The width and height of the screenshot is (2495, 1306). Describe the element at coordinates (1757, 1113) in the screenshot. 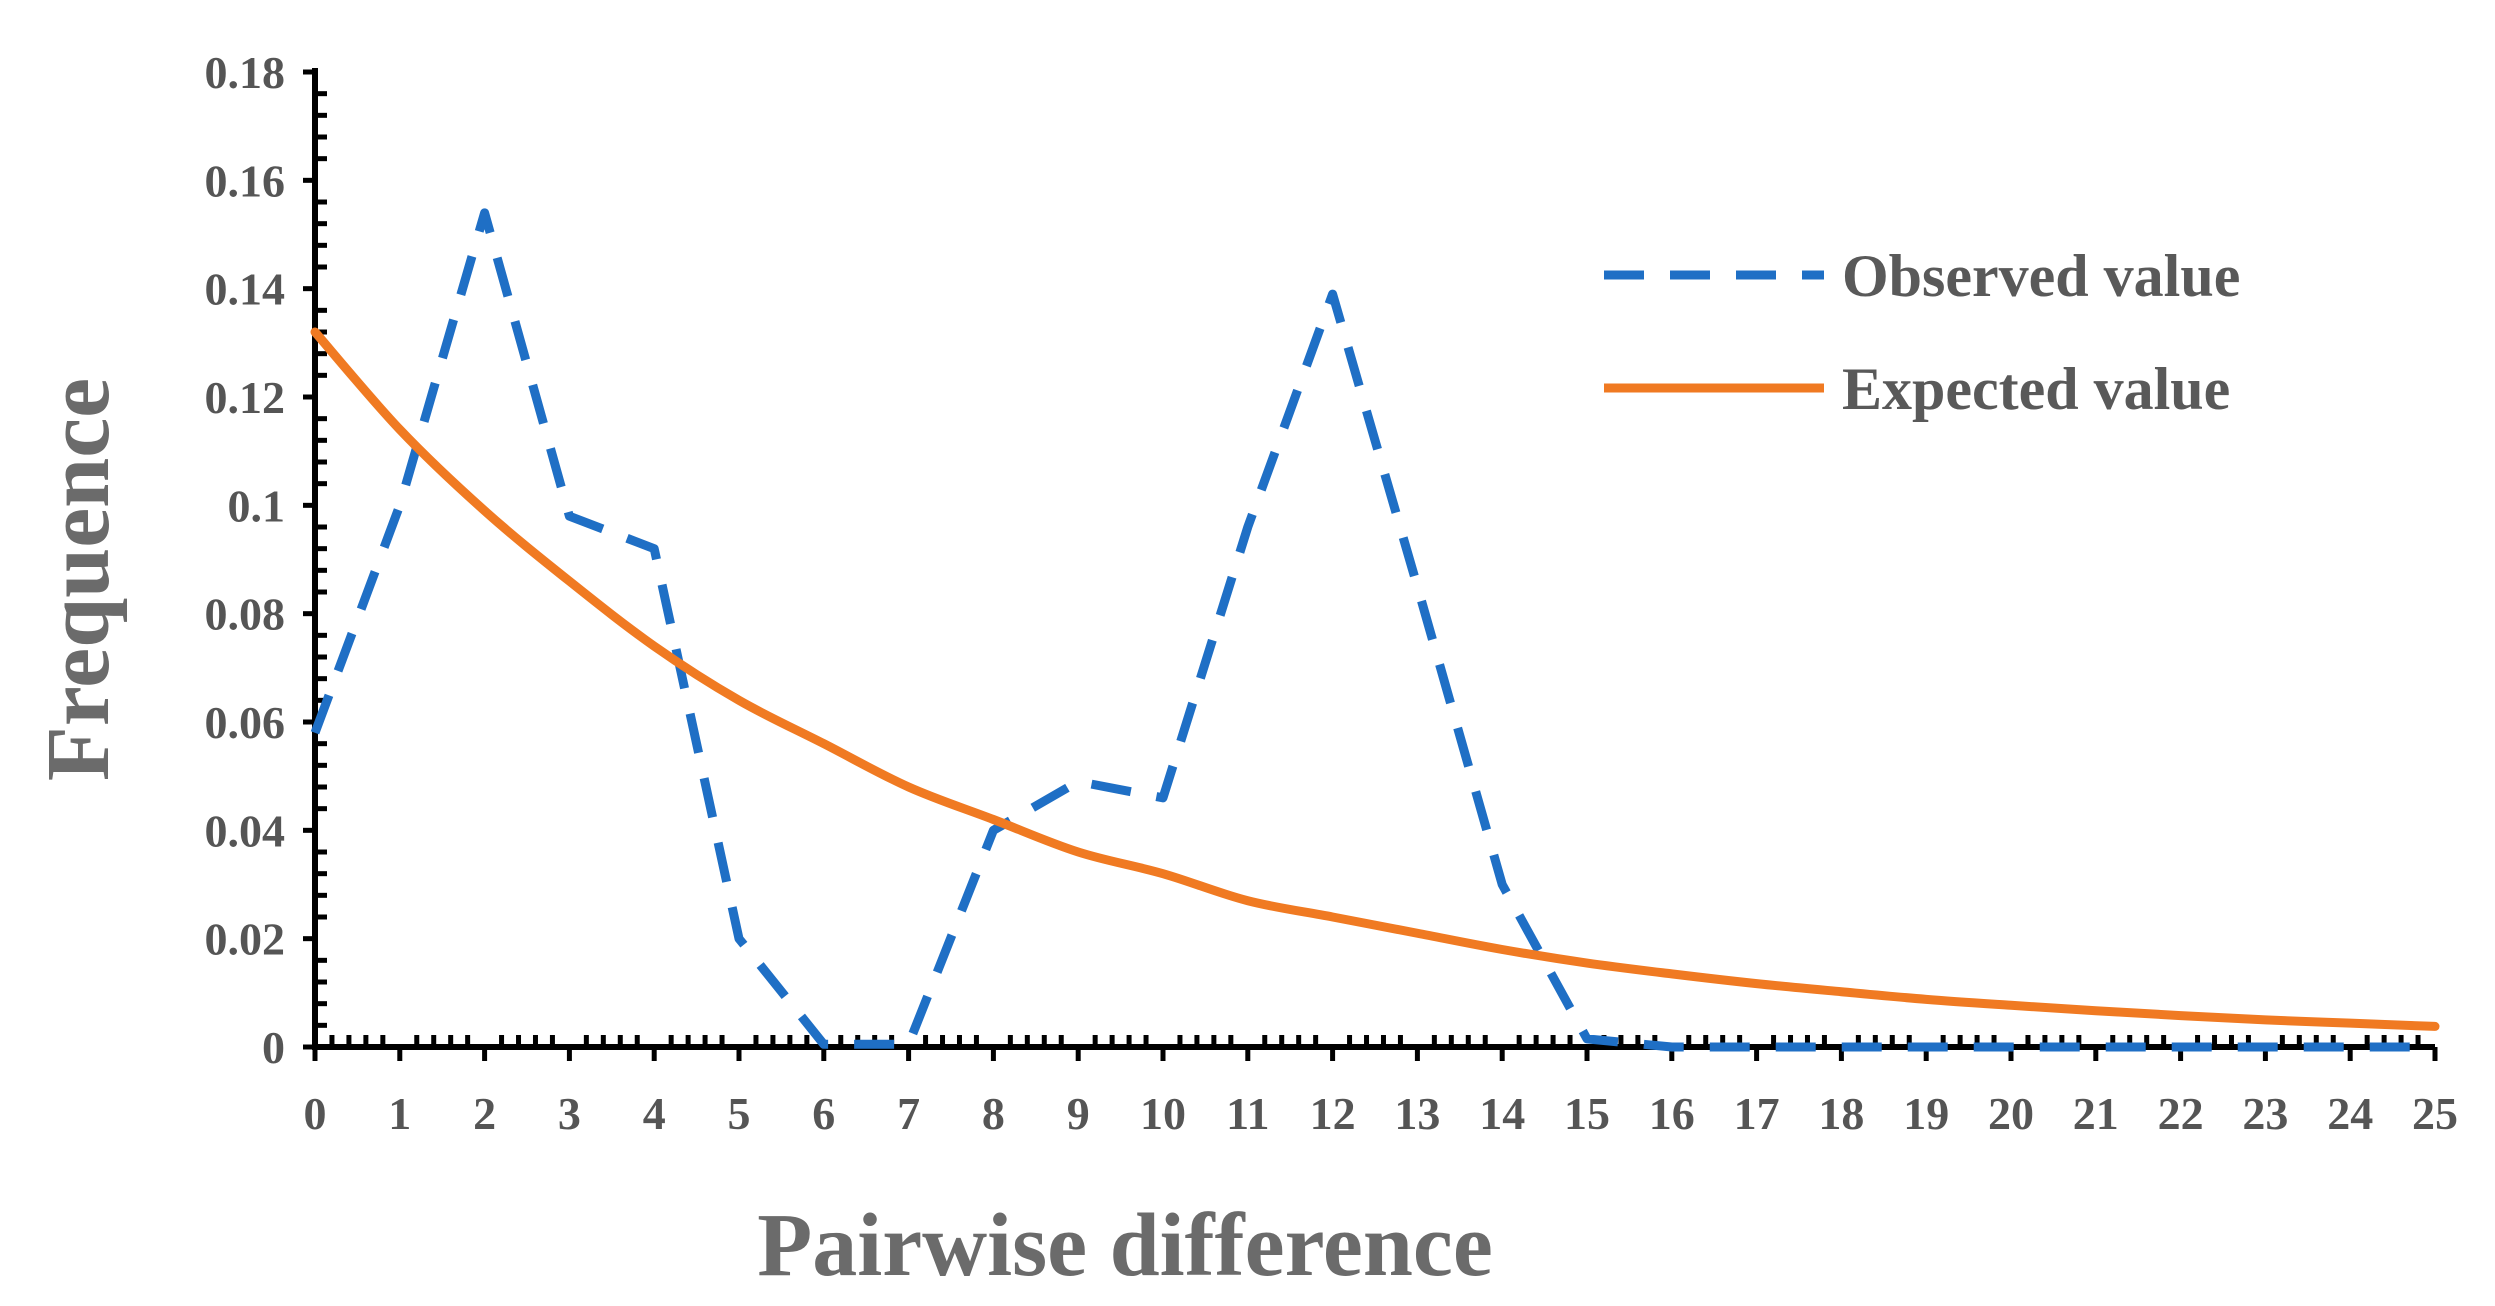

I see `x-tick-label: 17` at that location.